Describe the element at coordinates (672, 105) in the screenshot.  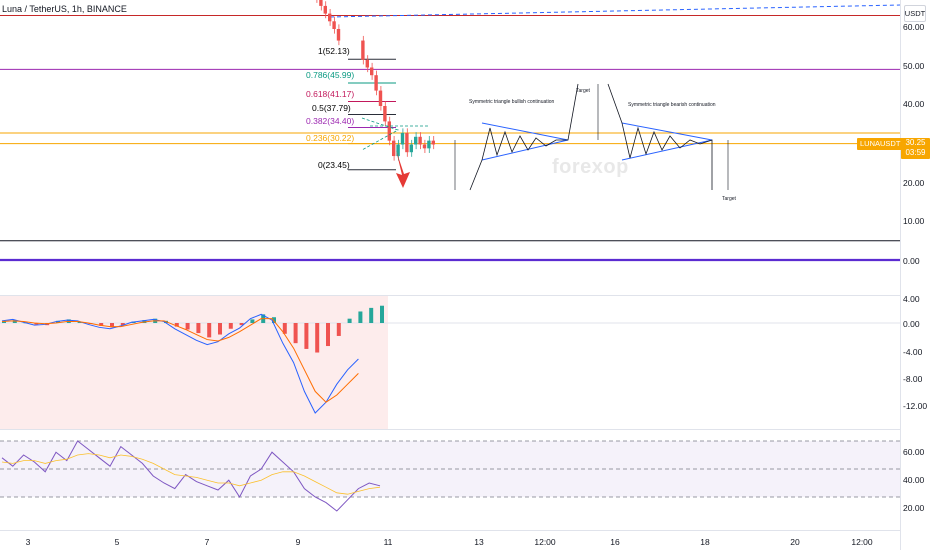
I see `bearish-pattern-title: Symmetric triangle bearish continuation` at that location.